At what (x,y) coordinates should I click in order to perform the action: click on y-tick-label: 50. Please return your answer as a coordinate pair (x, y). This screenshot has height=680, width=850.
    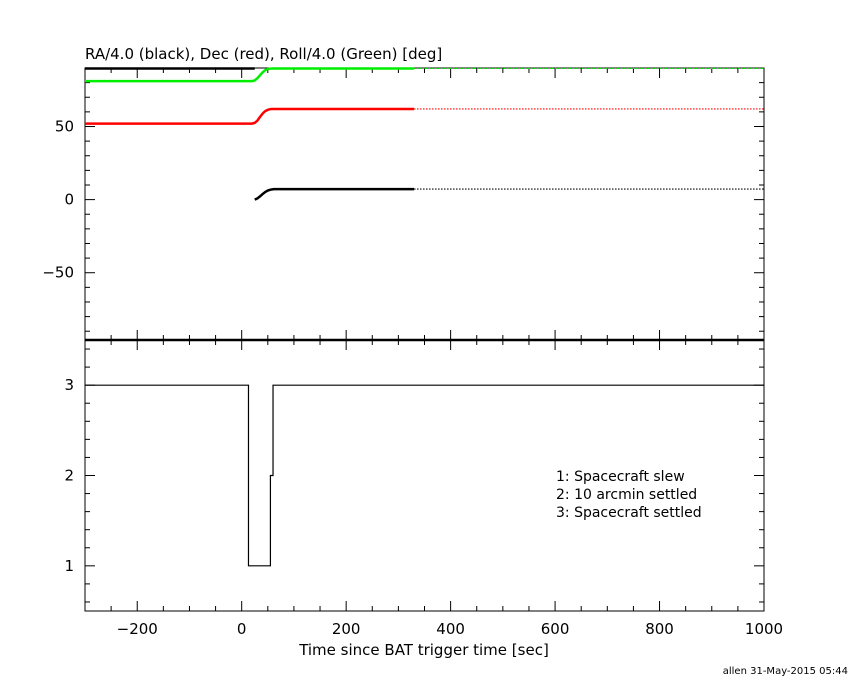
    Looking at the image, I should click on (64, 126).